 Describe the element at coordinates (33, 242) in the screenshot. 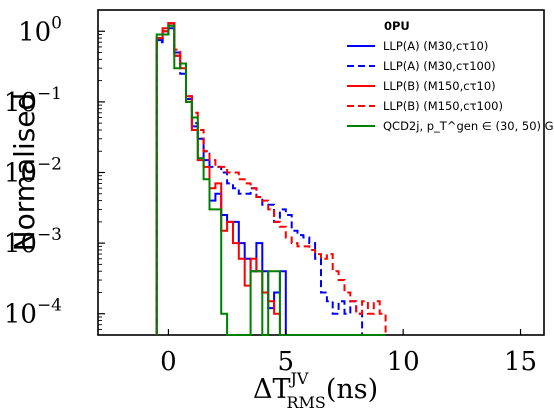

I see `y-tick-label: 10⁻³` at that location.